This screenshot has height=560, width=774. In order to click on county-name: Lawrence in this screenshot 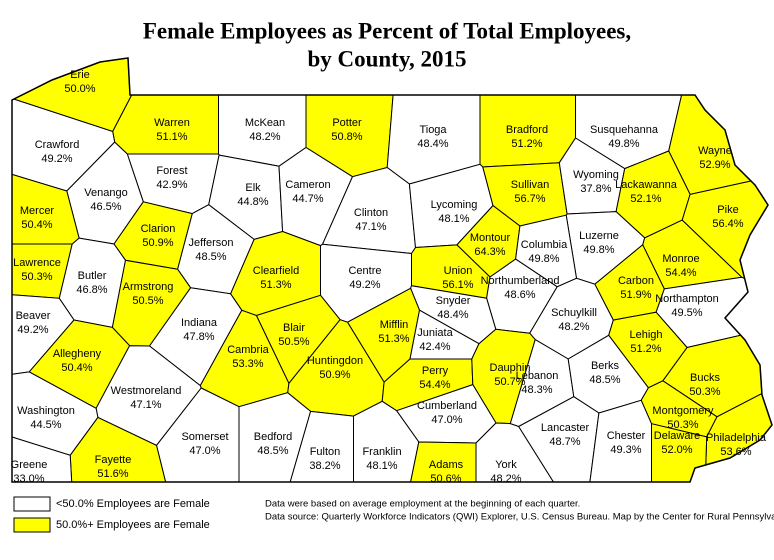, I will do `click(37, 263)`.